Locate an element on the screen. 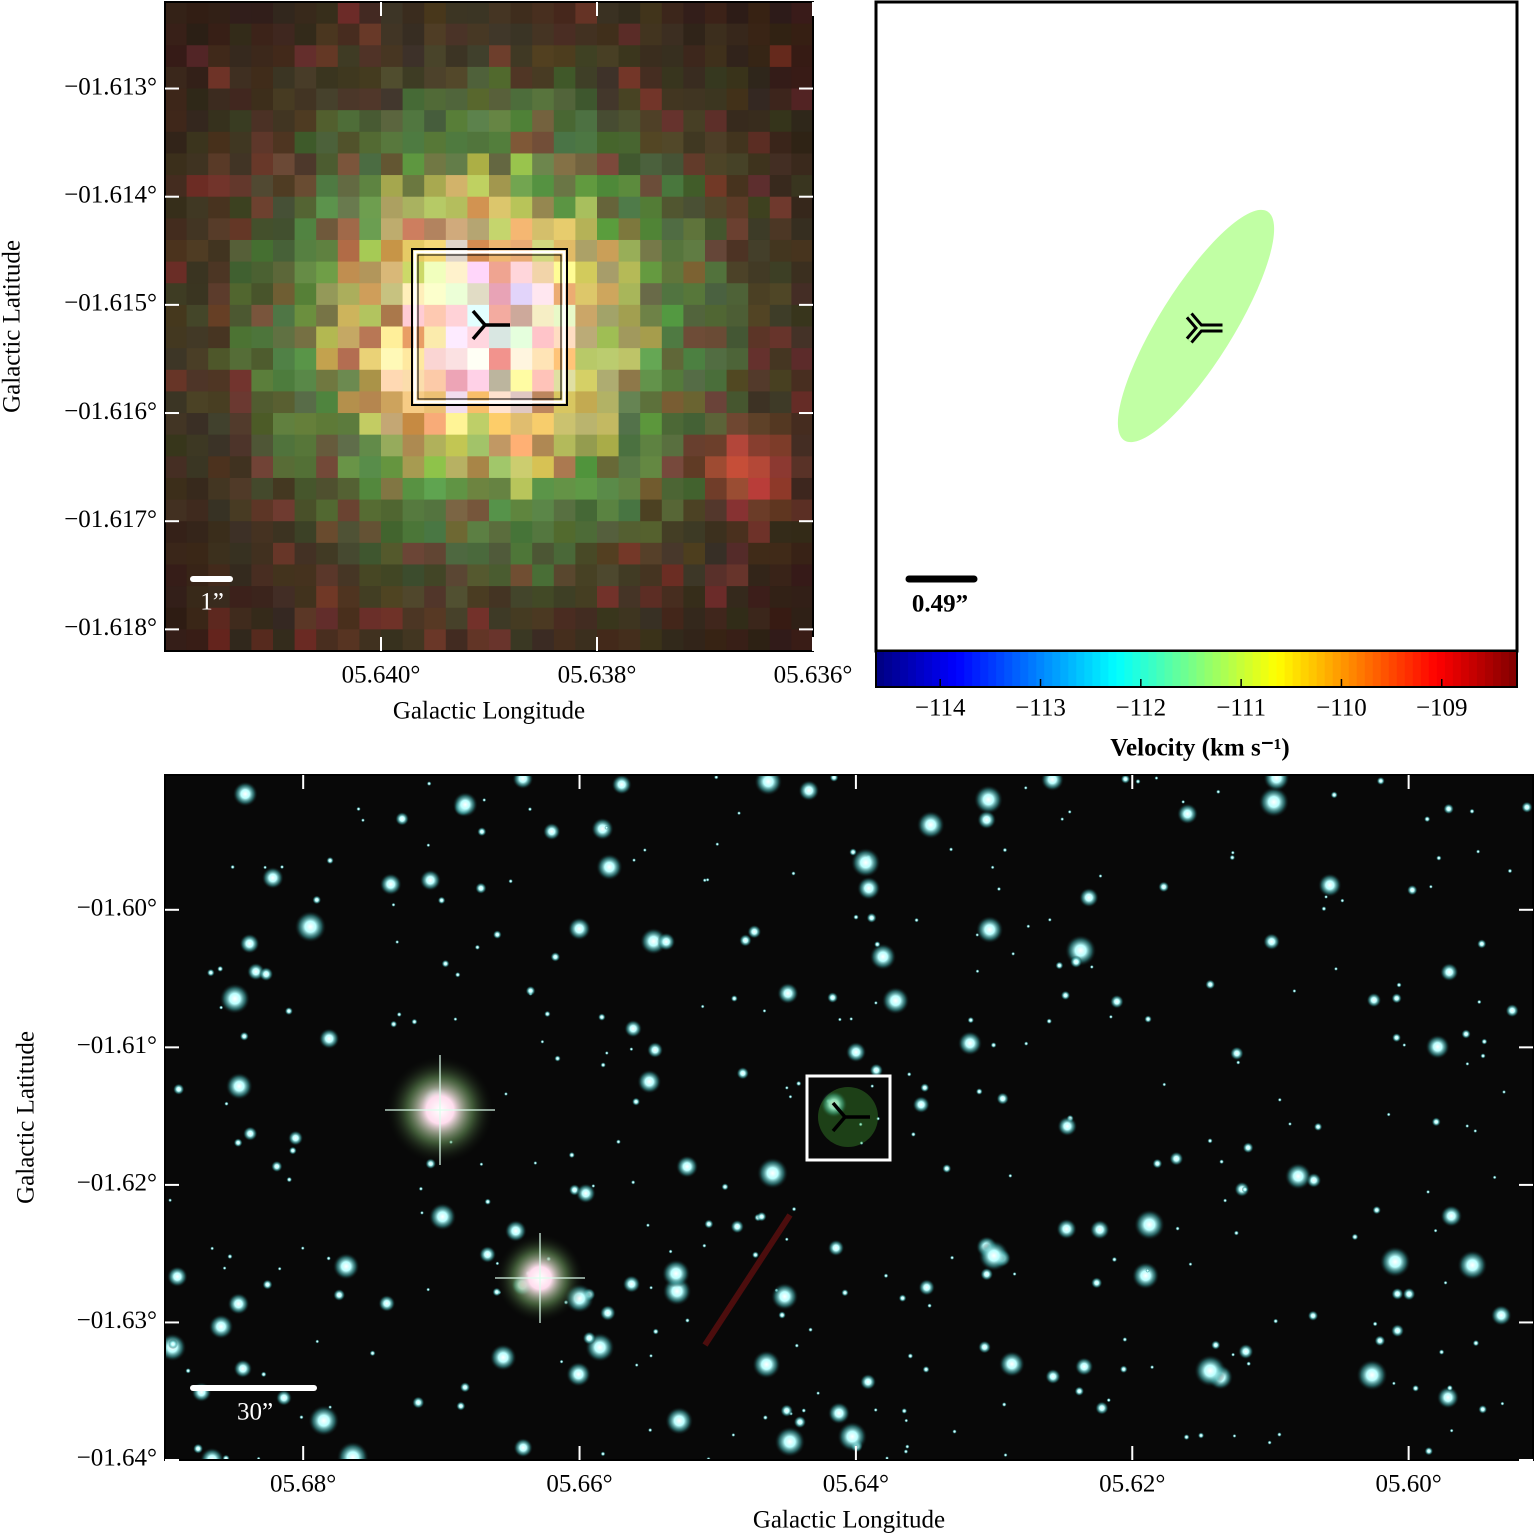  x-tick-label: 05.66° is located at coordinates (579, 1484).